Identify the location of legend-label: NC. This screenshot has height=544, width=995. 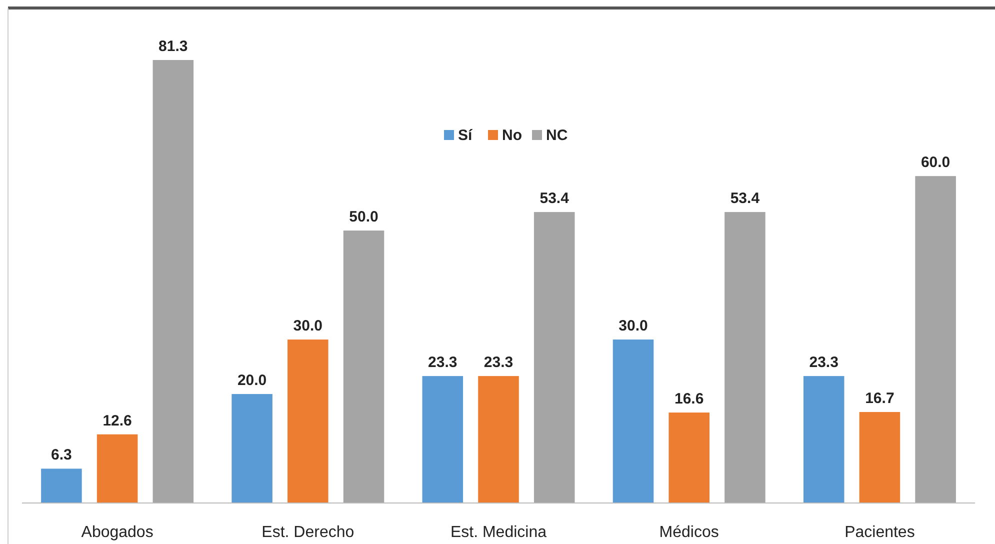
(557, 135).